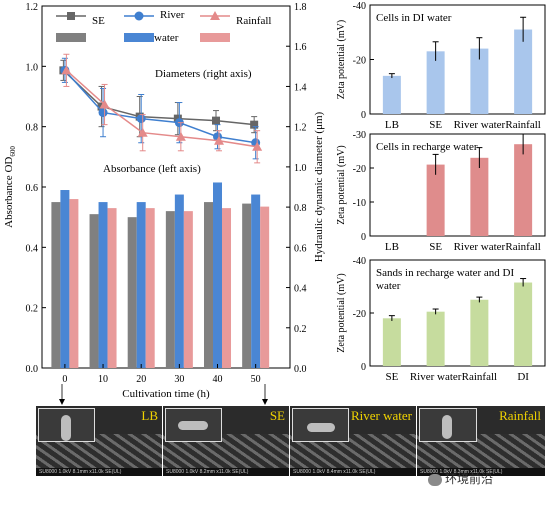 The width and height of the screenshot is (554, 505). What do you see at coordinates (166, 394) in the screenshot?
I see `main-x-axis-label: Cultivation time (h)` at bounding box center [166, 394].